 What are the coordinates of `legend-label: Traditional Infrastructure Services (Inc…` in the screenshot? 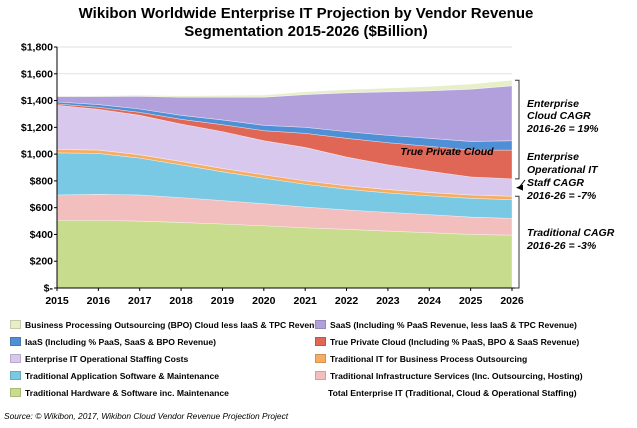 It's located at (456, 375).